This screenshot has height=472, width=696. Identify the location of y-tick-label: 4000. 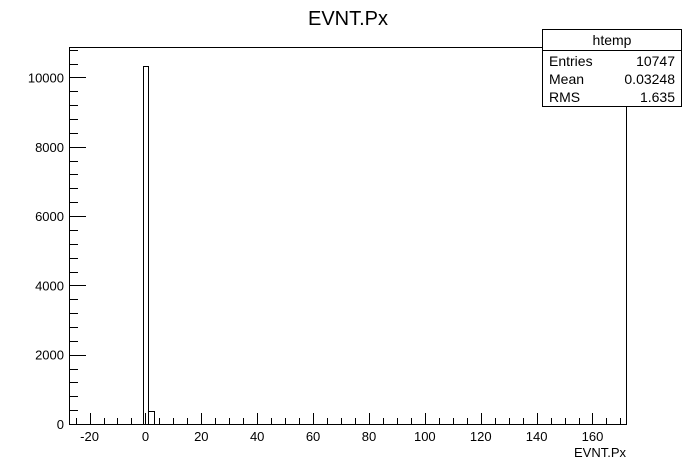
(49, 285).